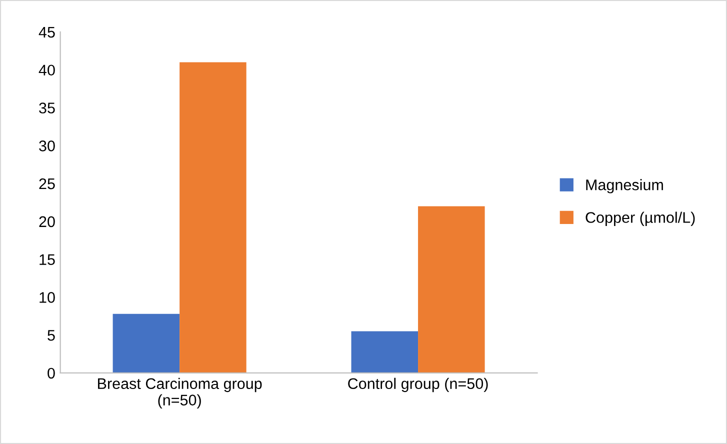 The image size is (727, 444). Describe the element at coordinates (180, 393) in the screenshot. I see `x-tick-label: Breast Carcinoma group (n=50)` at that location.